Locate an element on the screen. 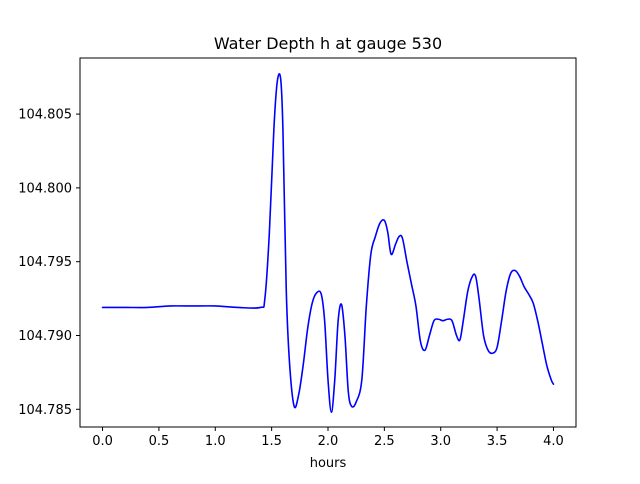  x-tick-label: 3.0 is located at coordinates (440, 441).